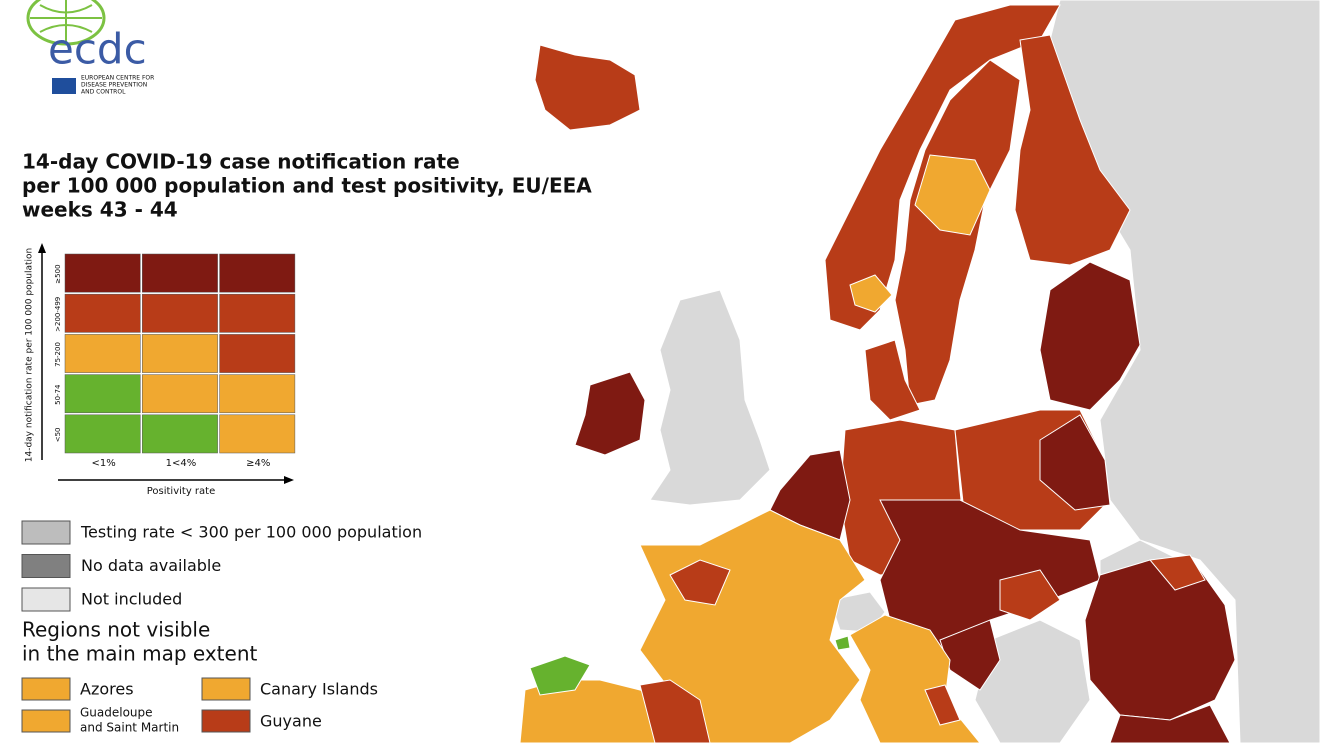  I want to click on region-label: Guadeloupe, so click(116, 713).